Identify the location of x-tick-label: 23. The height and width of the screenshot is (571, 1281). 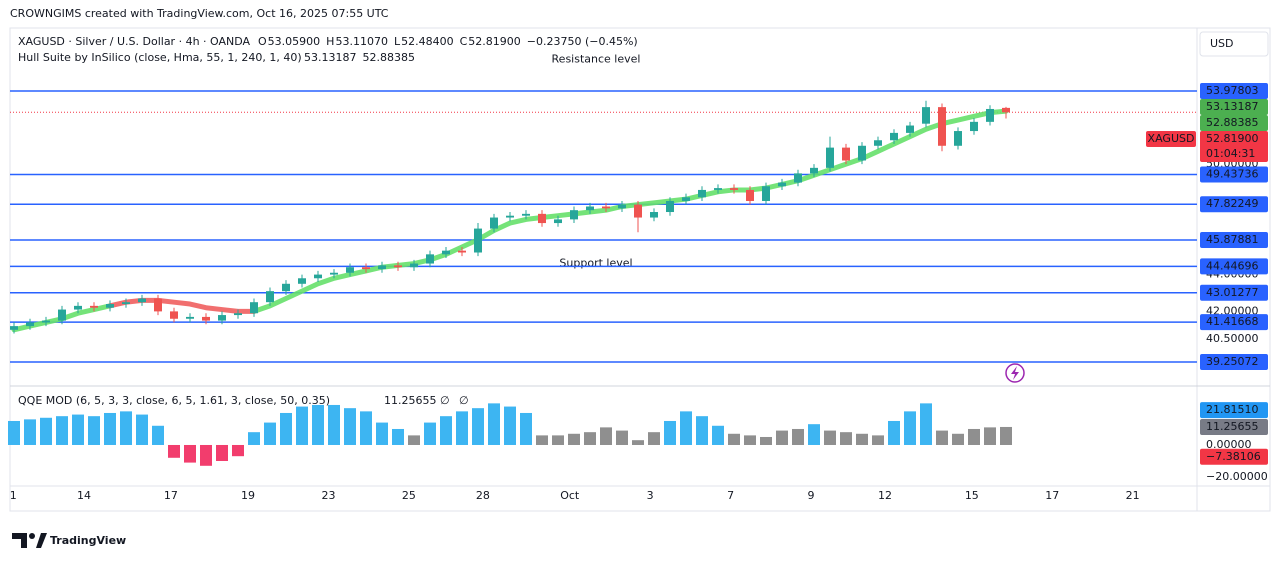
(328, 495).